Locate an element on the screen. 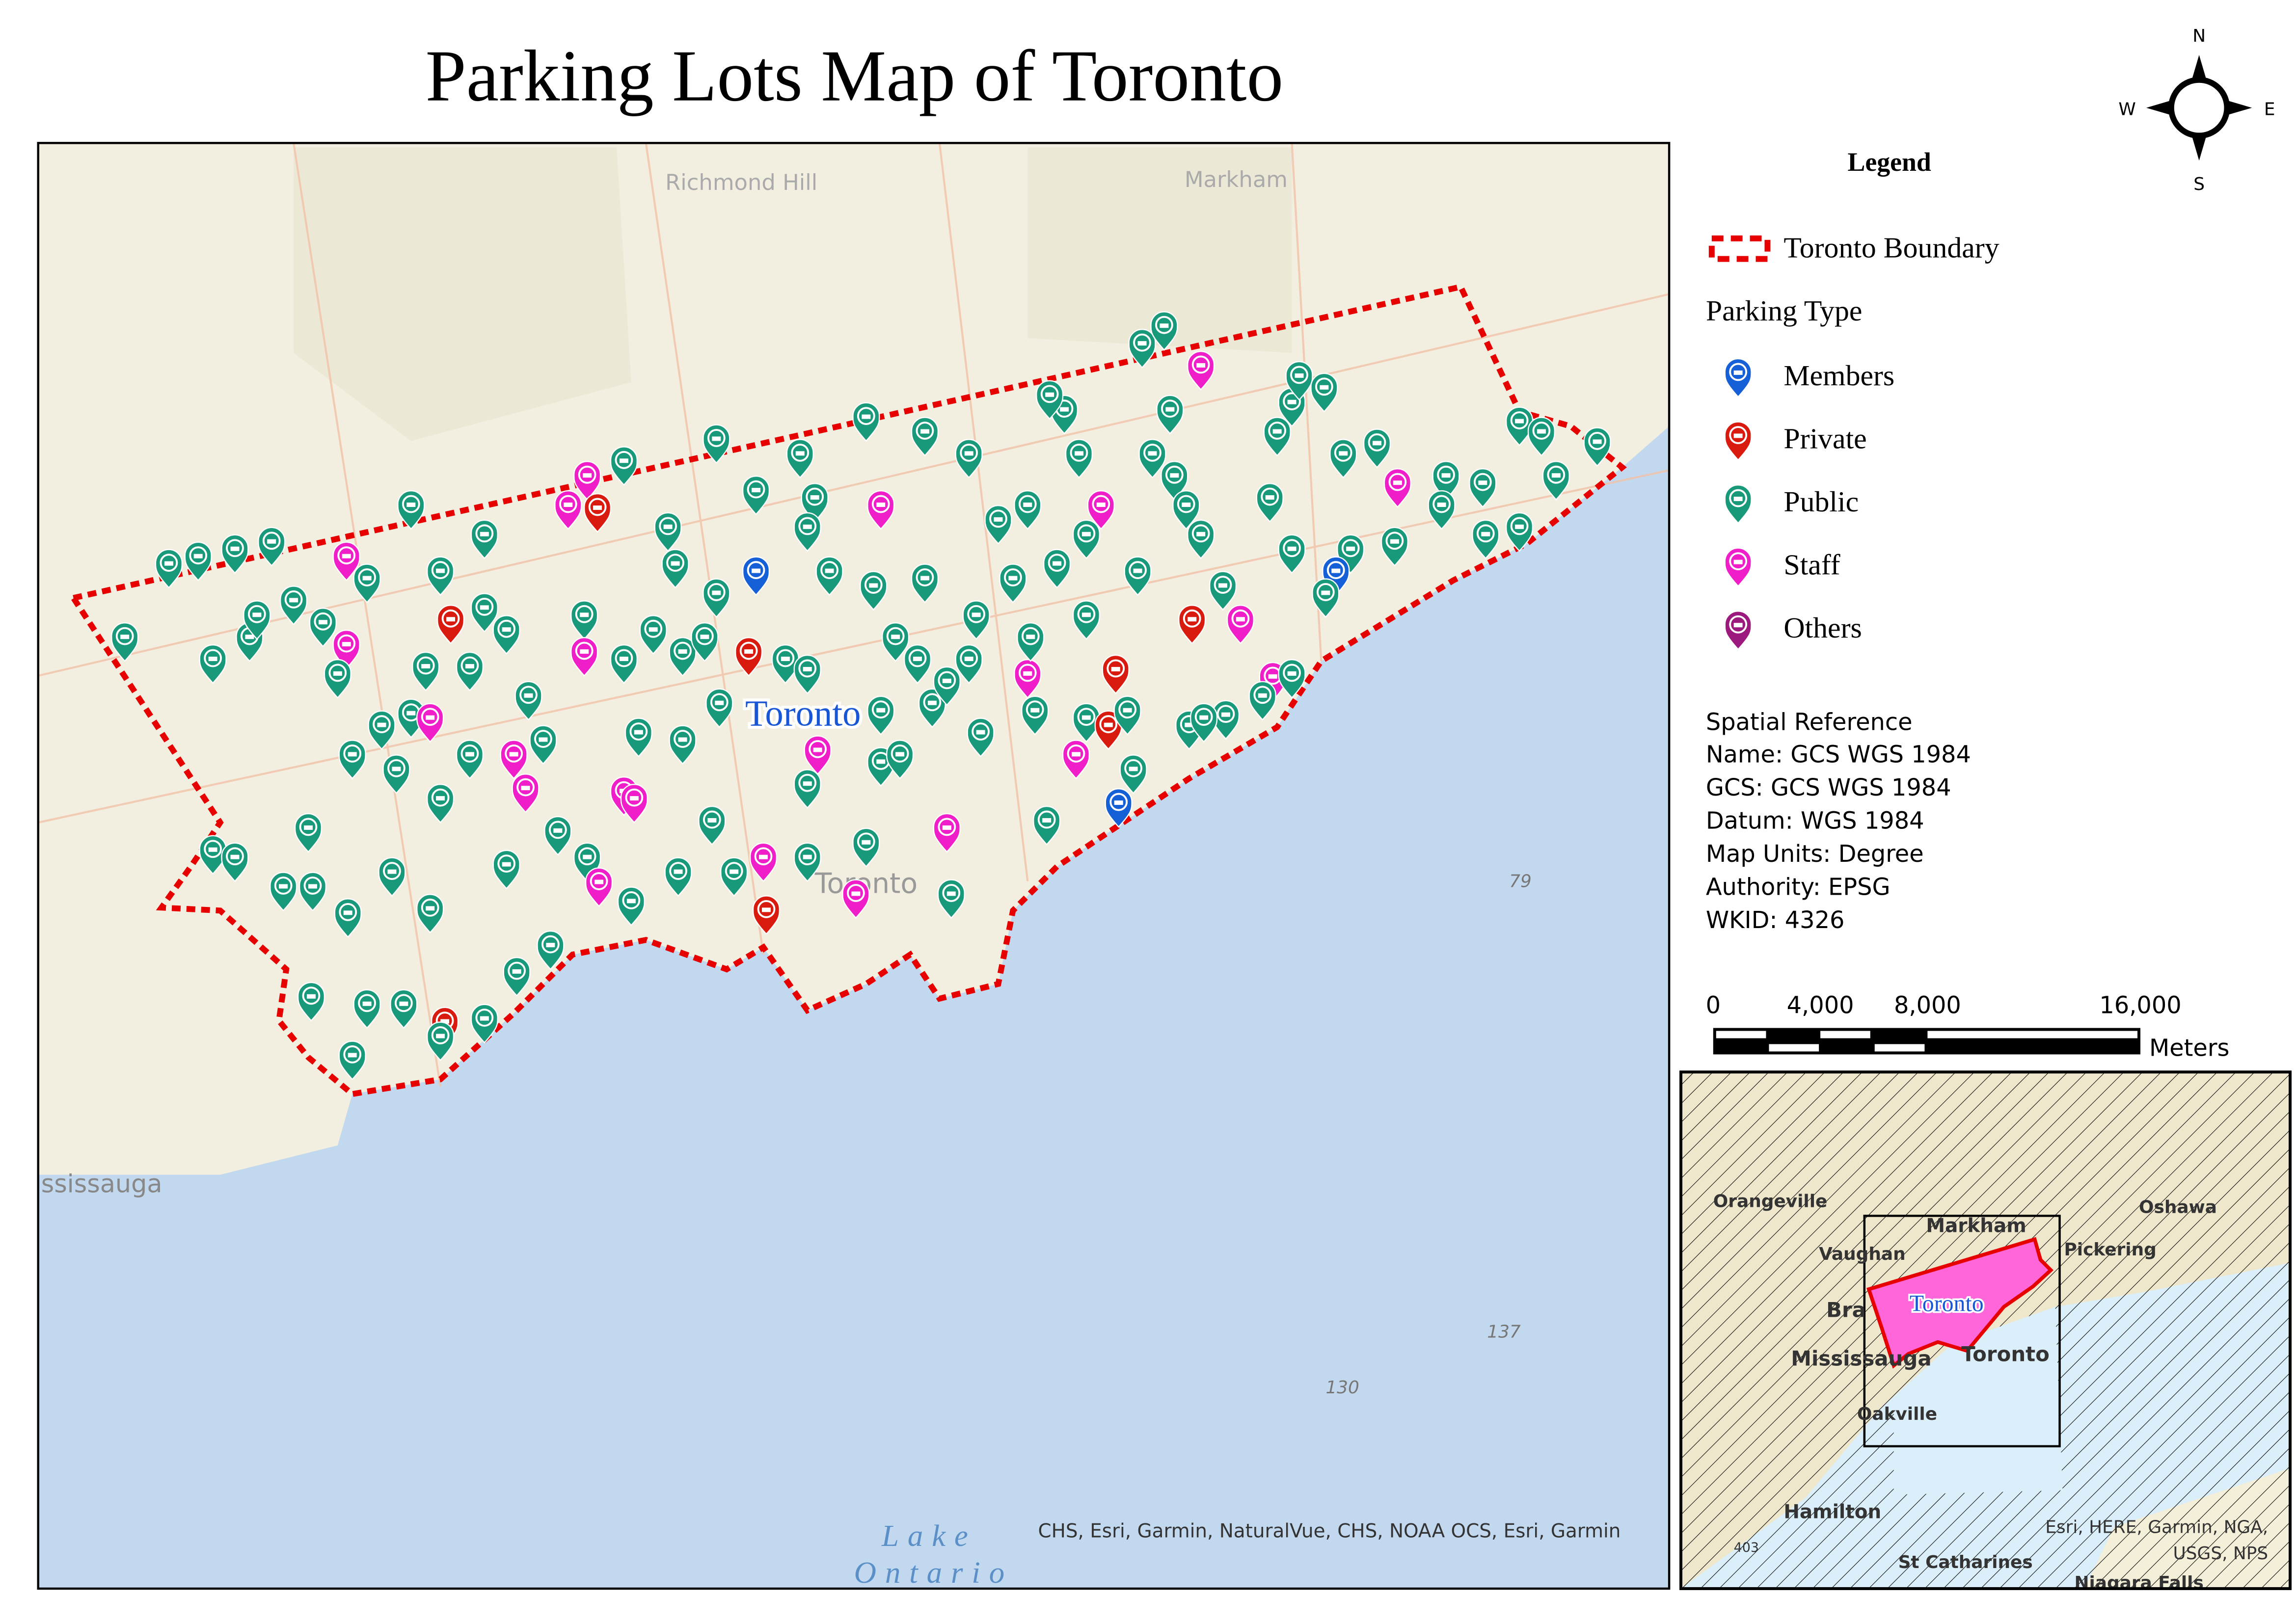  svg-text: St Catharines is located at coordinates (1965, 1562).